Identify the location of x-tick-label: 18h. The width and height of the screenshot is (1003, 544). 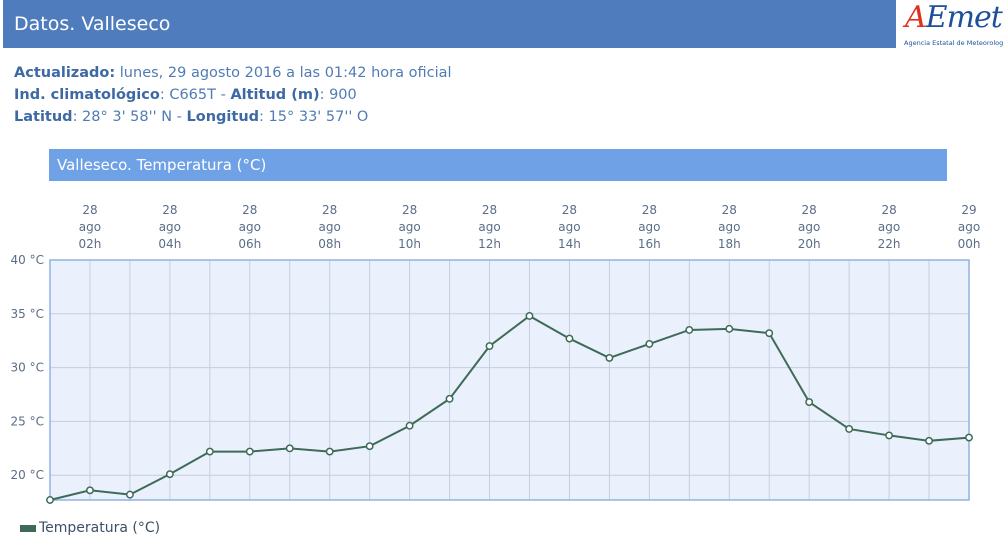
(729, 244).